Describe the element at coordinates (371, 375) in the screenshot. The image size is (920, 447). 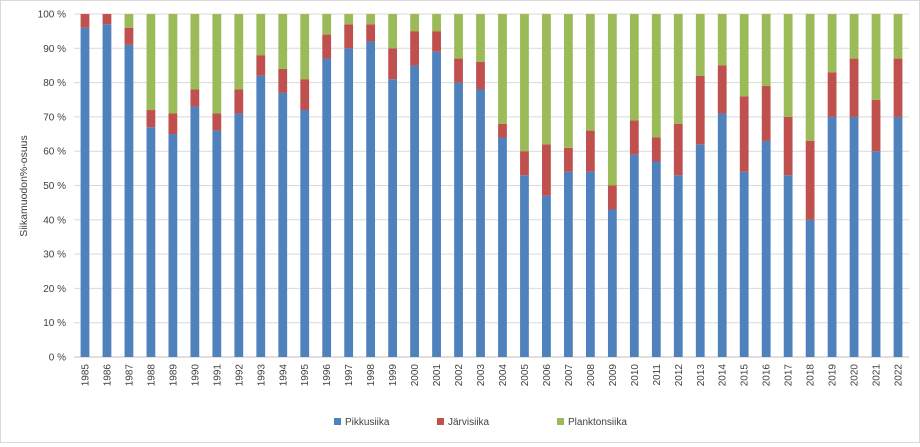
I see `x-tick-label: 1998` at that location.